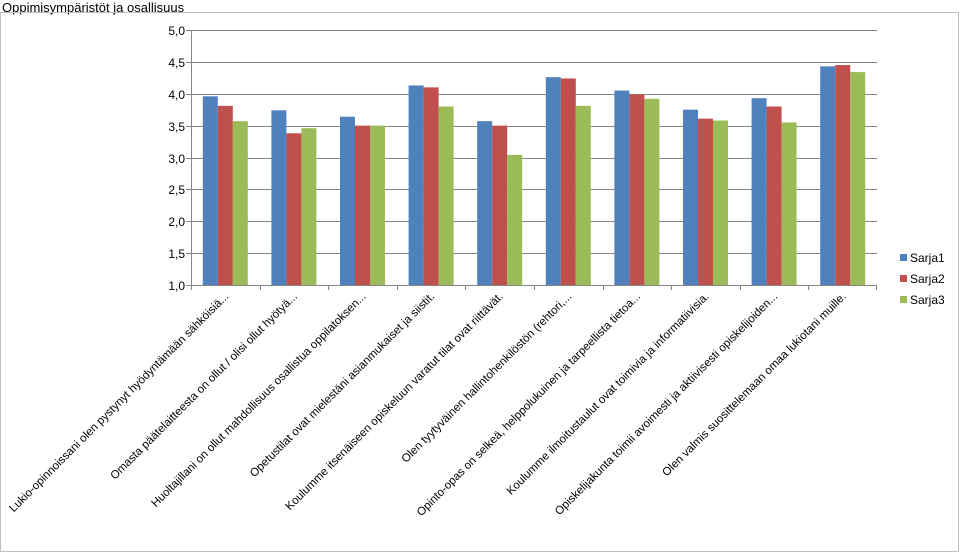  Describe the element at coordinates (176, 31) in the screenshot. I see `y-tick-label: 5,0` at that location.